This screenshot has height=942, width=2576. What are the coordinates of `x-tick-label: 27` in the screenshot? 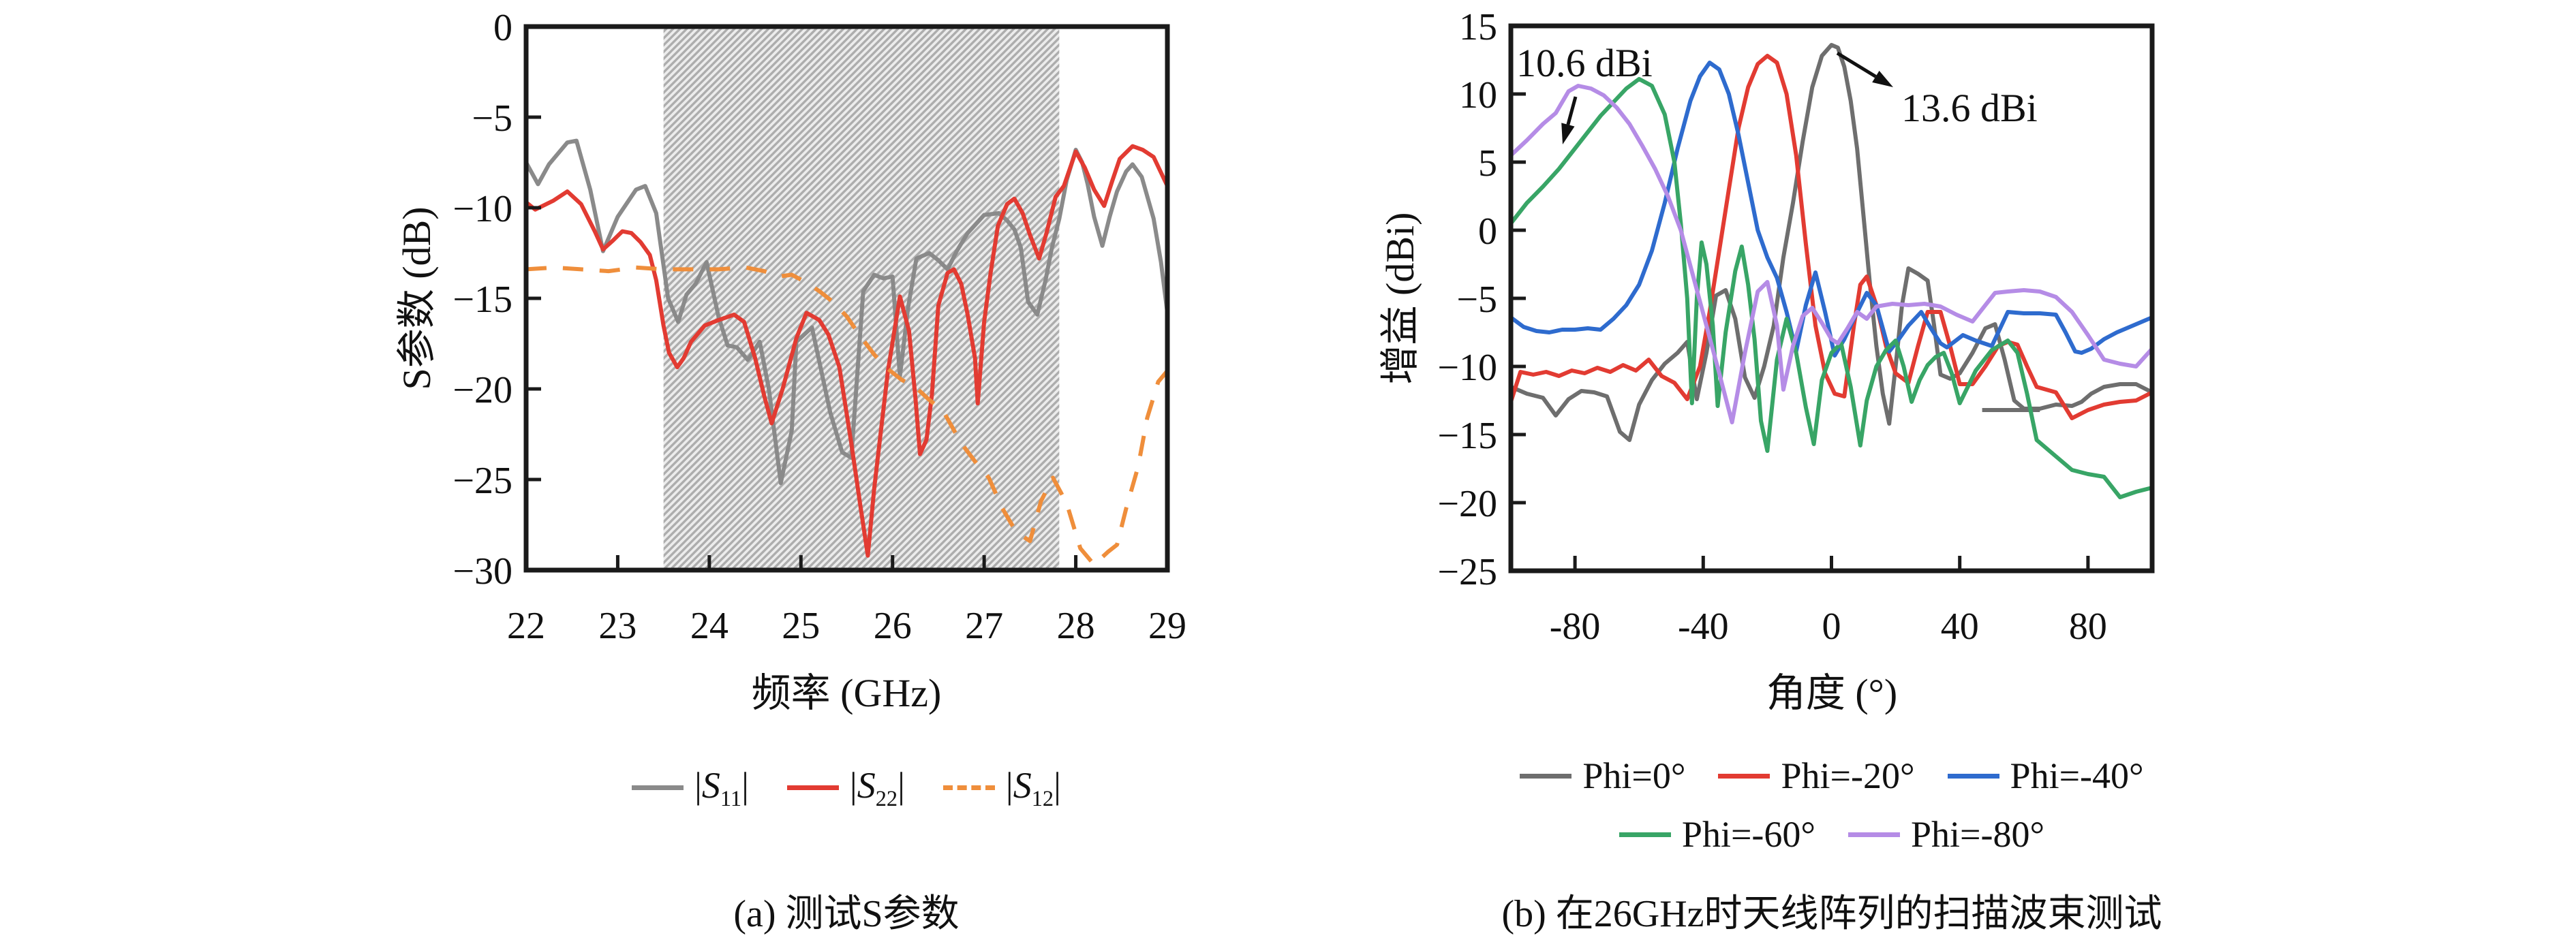 It's located at (984, 626).